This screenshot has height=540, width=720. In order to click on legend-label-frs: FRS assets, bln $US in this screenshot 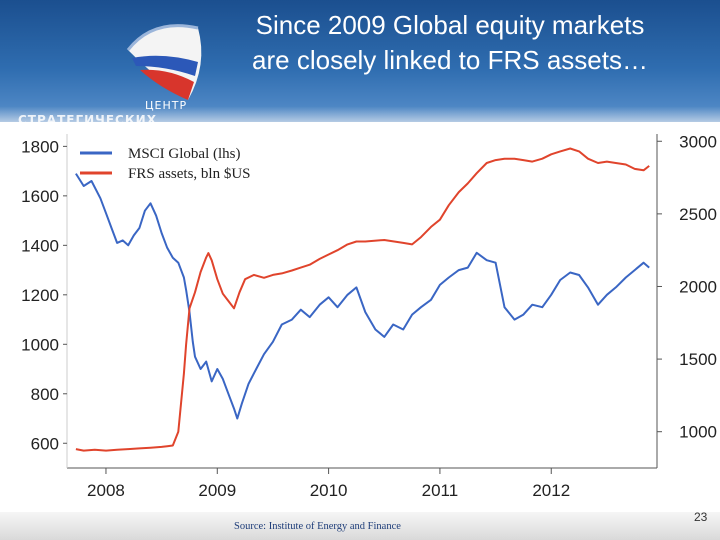, I will do `click(189, 174)`.